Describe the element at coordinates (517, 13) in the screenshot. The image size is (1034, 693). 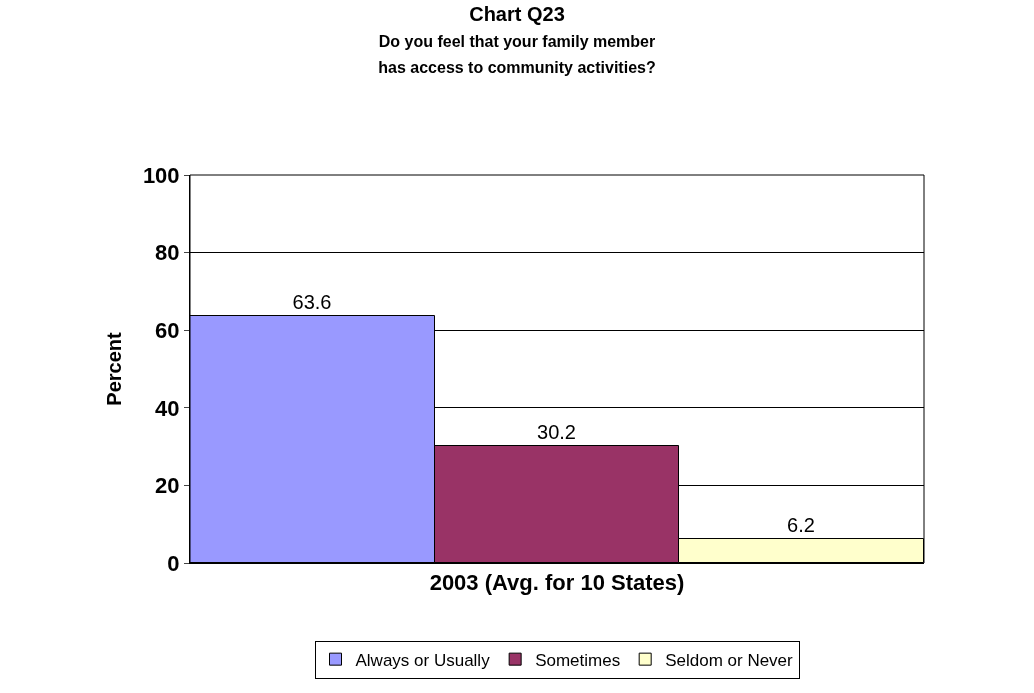
I see `chart-title: Chart Q23` at that location.